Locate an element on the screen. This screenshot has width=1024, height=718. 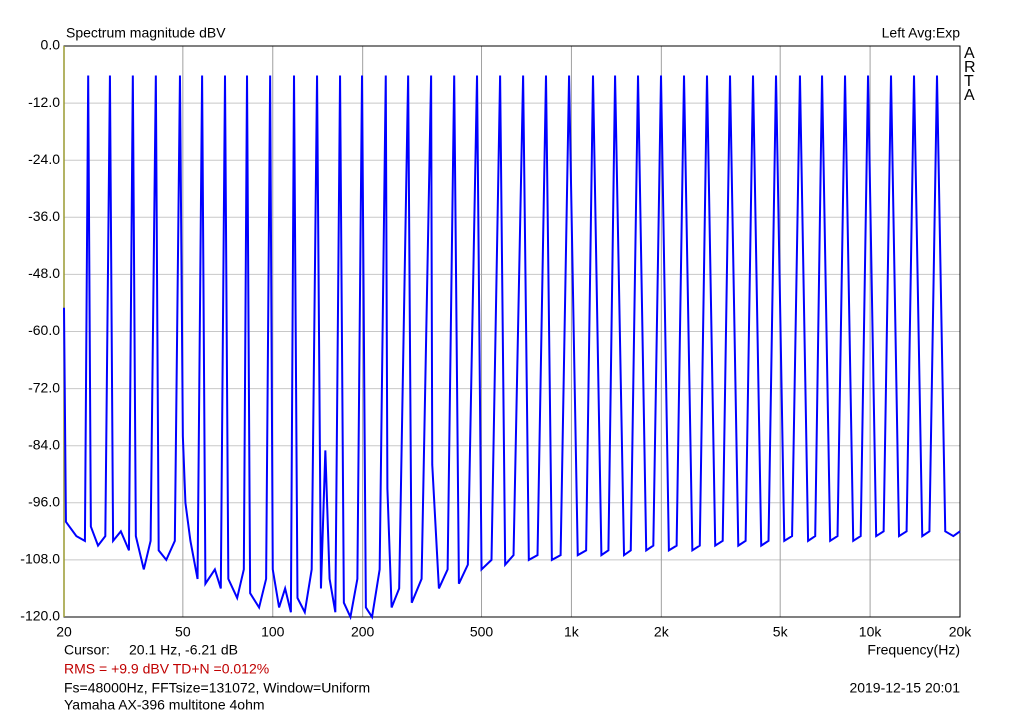
y-tick-label: -36.0 is located at coordinates (44, 216).